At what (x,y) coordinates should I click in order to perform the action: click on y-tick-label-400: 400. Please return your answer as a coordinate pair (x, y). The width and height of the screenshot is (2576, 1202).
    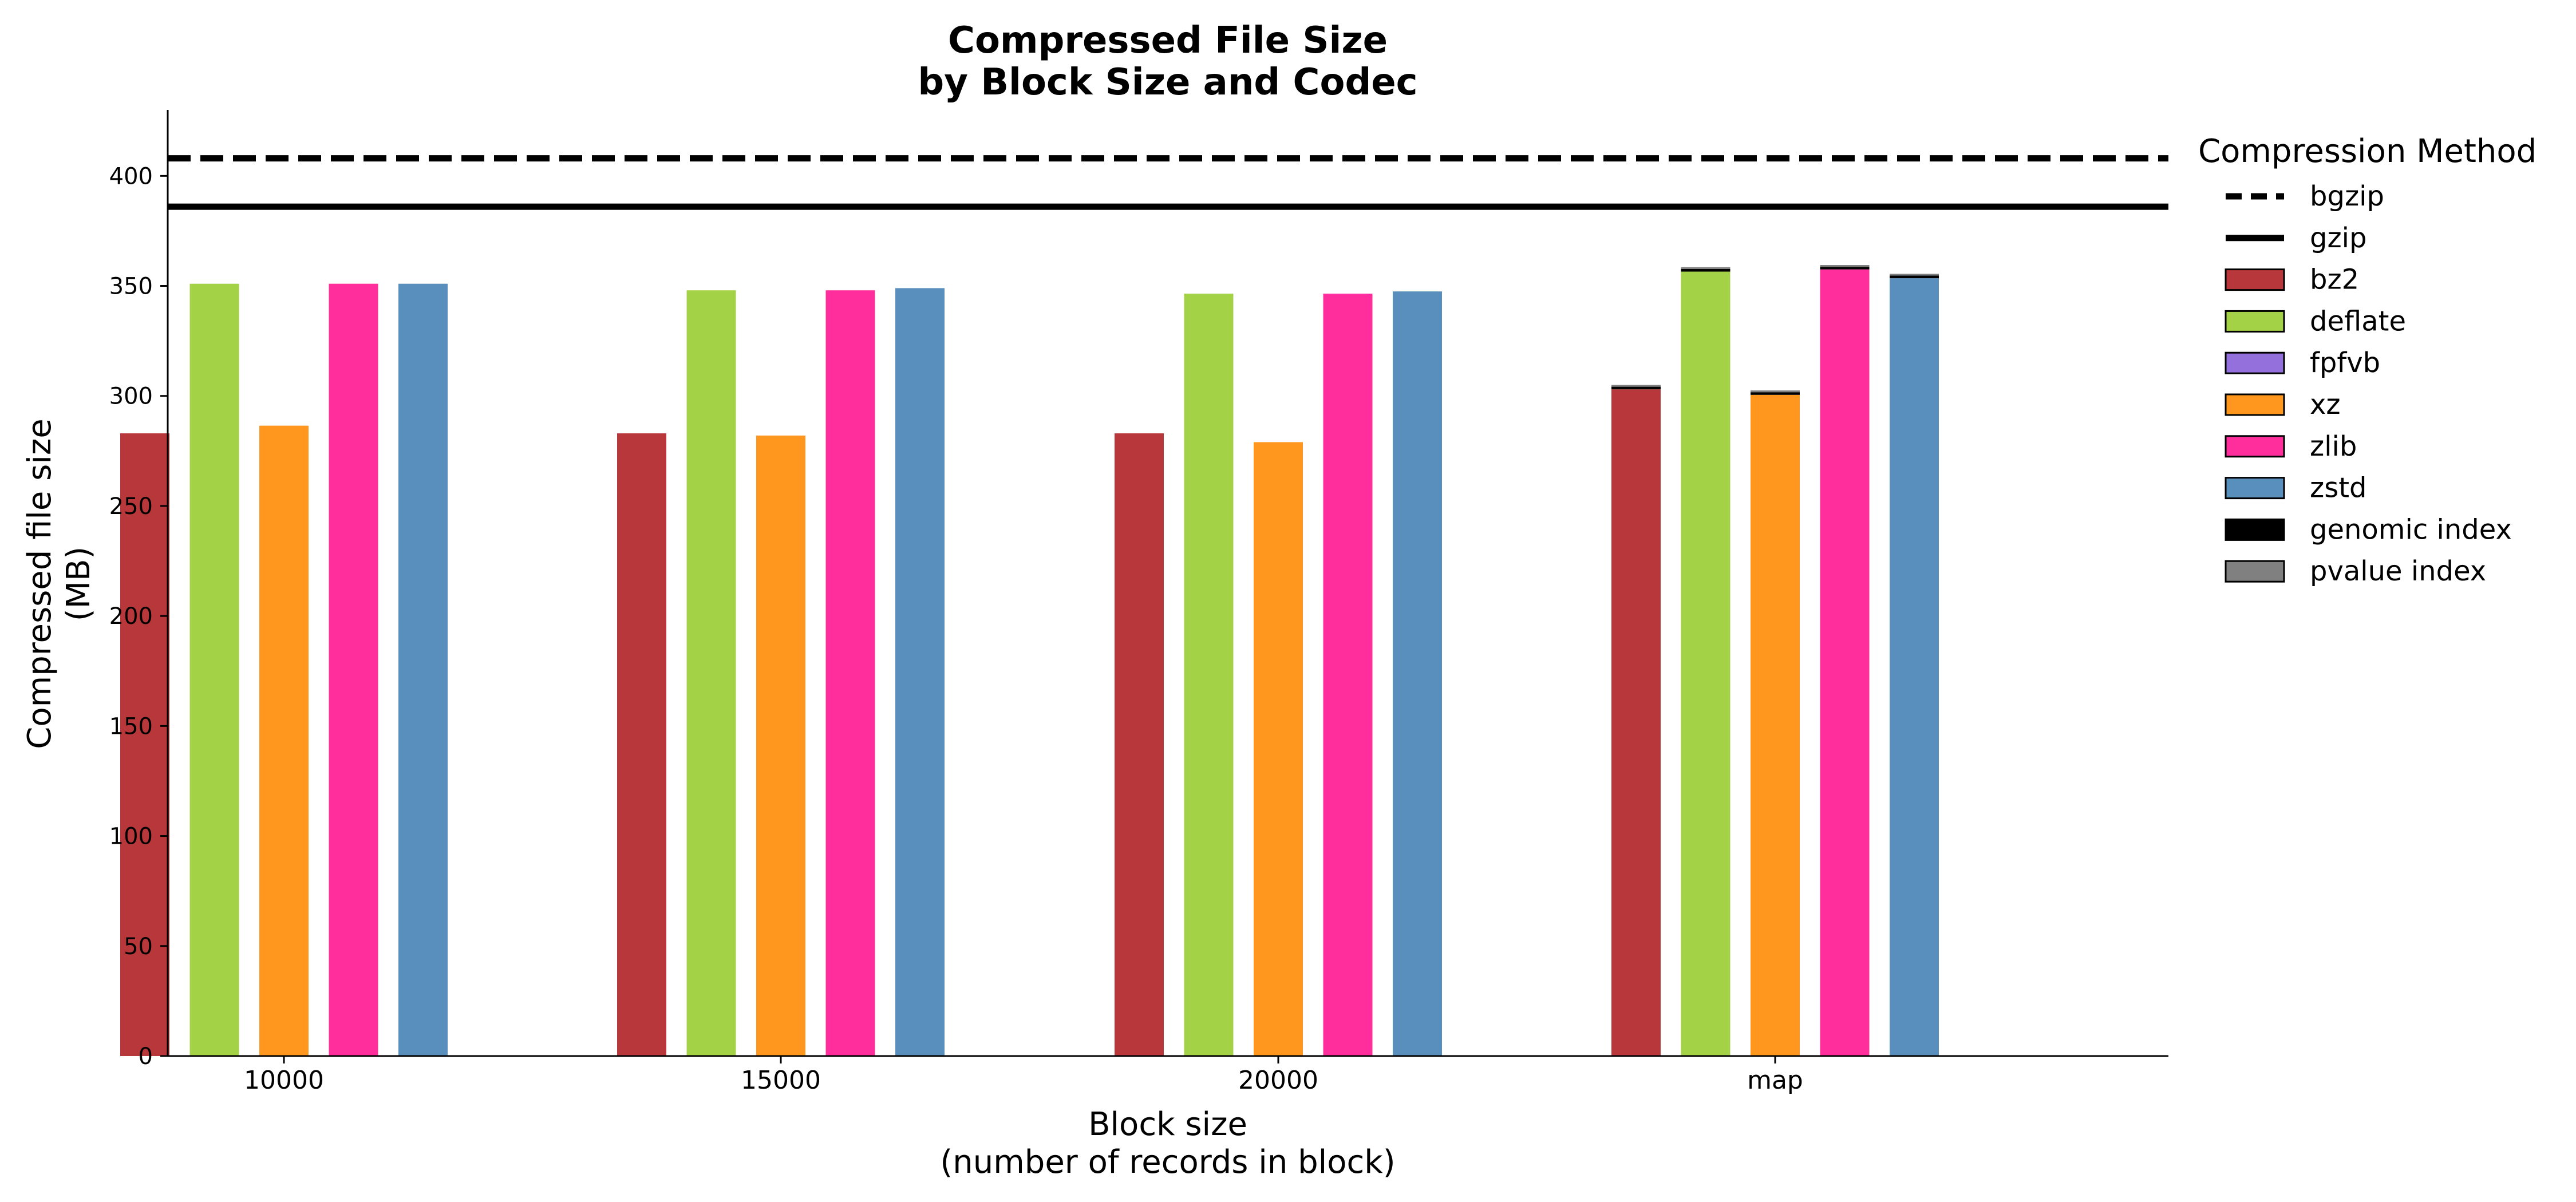
    Looking at the image, I should click on (131, 176).